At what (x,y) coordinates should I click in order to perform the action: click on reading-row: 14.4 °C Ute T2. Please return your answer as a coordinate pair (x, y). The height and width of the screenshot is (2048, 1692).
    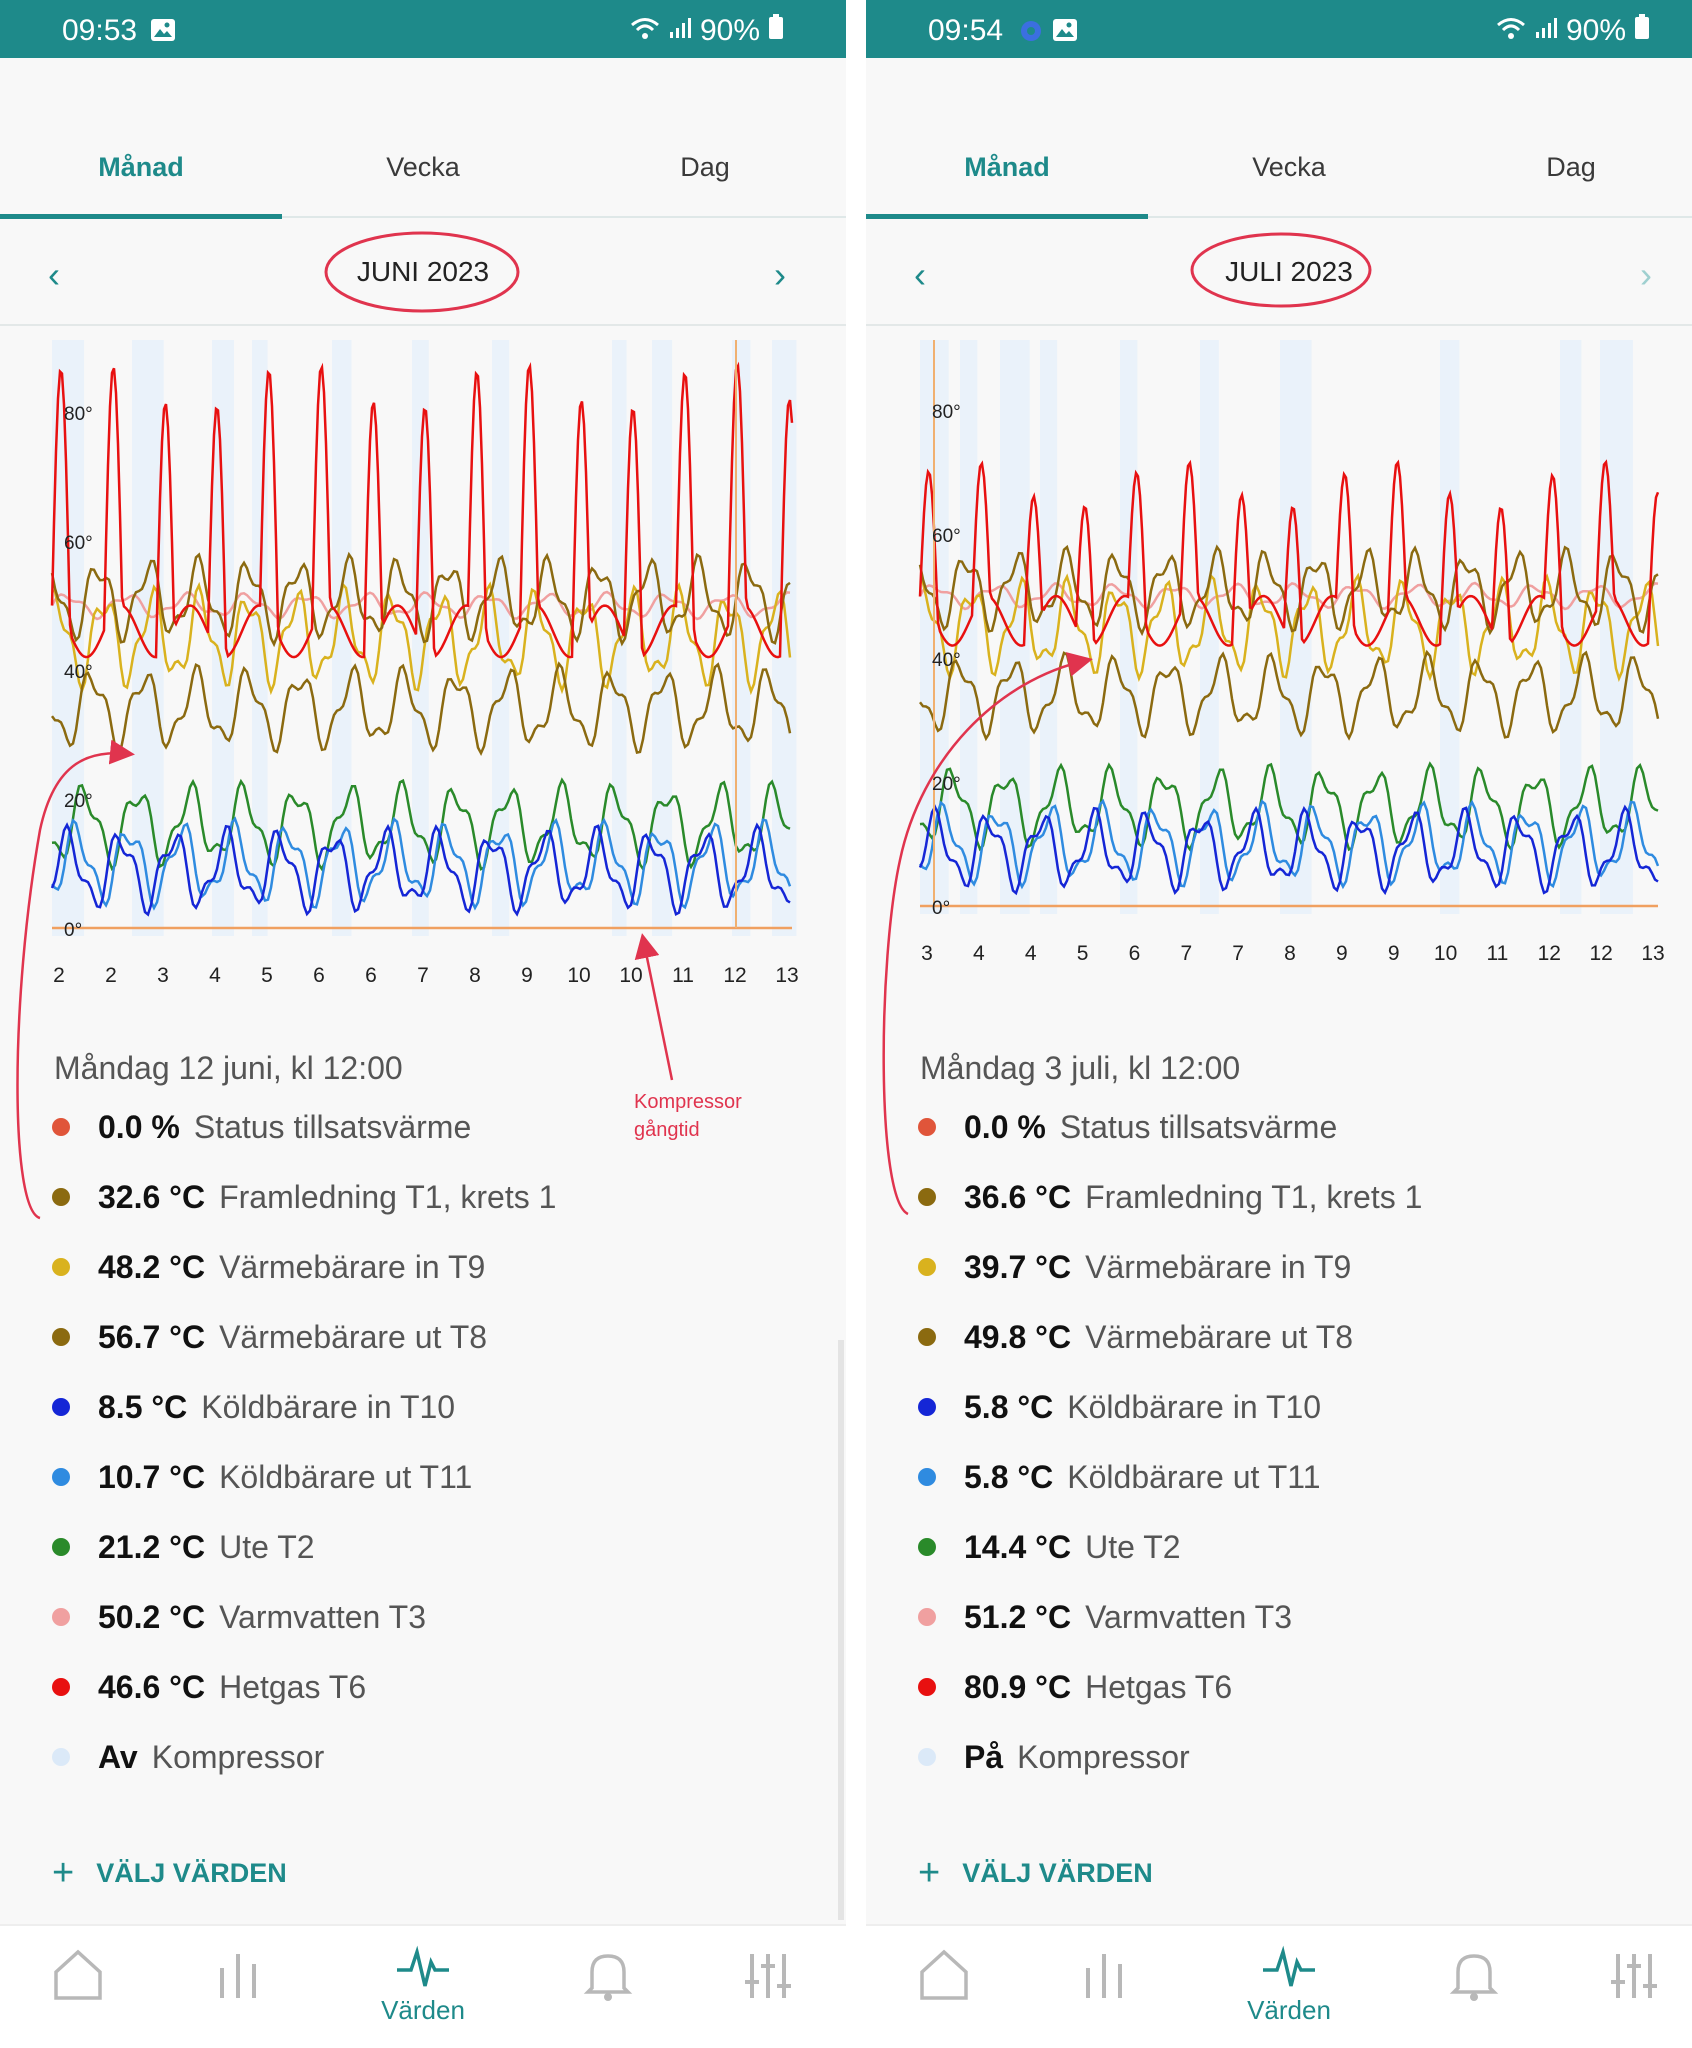
    Looking at the image, I should click on (1049, 1547).